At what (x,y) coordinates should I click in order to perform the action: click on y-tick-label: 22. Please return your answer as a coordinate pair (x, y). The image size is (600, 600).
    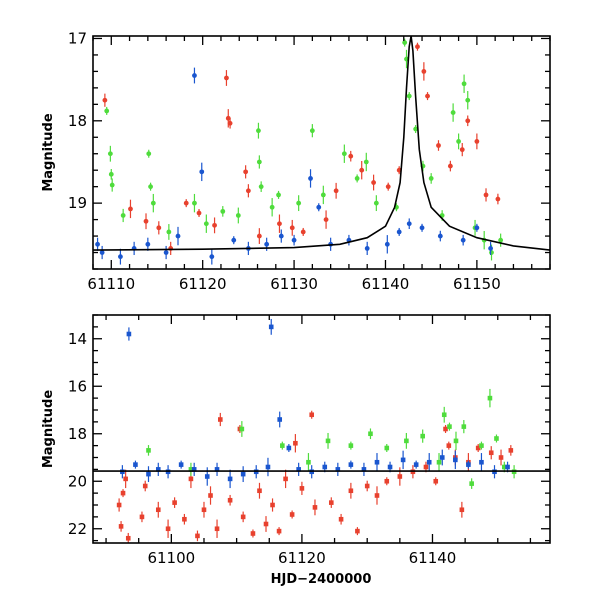
    Looking at the image, I should click on (77, 529).